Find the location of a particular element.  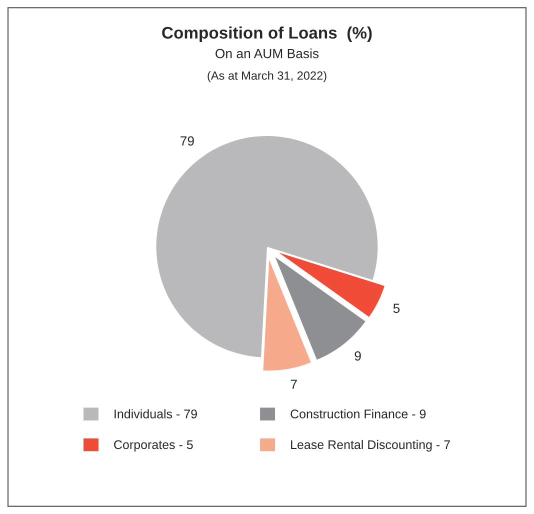

legend-label: Corporates - 5 is located at coordinates (153, 446).